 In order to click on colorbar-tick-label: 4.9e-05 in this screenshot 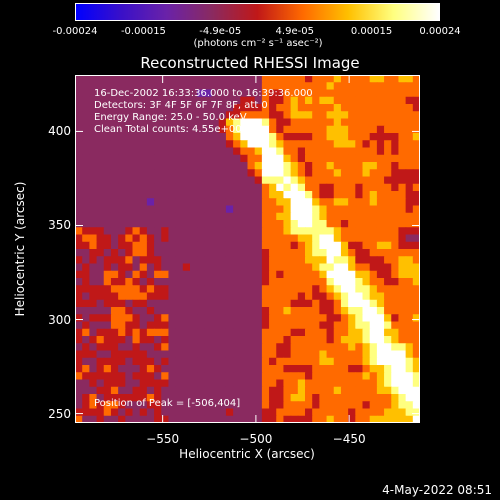, I will do `click(294, 31)`.